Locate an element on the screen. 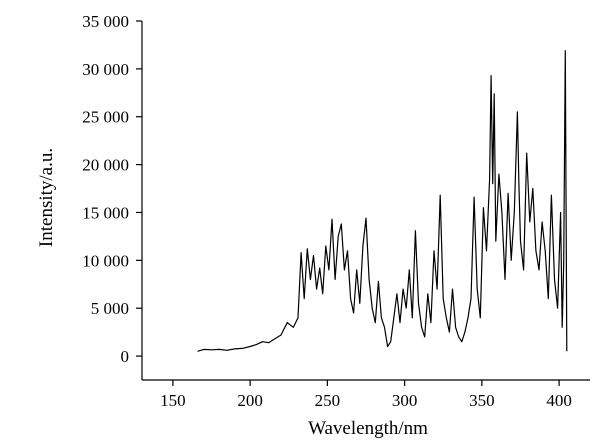 This screenshot has height=442, width=612. y-tick-label: 0 is located at coordinates (125, 356).